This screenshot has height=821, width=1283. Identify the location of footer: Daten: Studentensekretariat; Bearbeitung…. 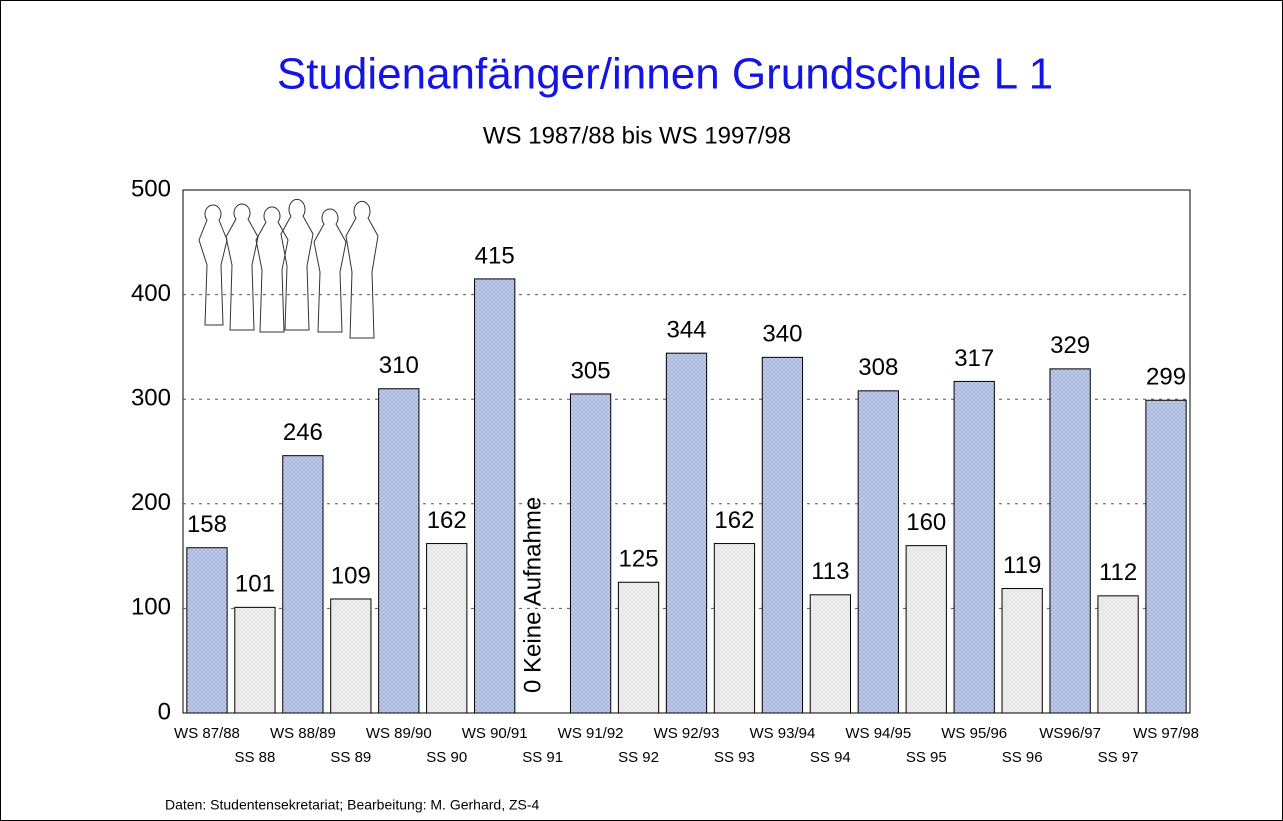
(352, 805).